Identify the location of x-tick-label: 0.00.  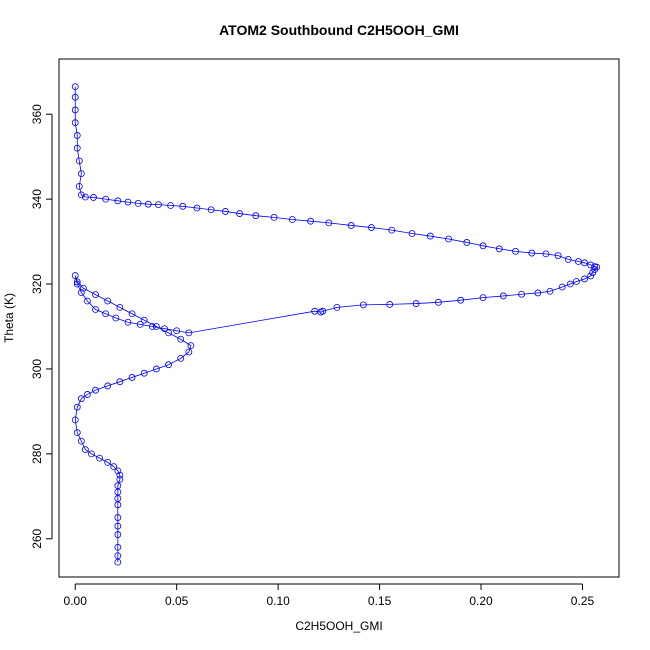
(76, 601).